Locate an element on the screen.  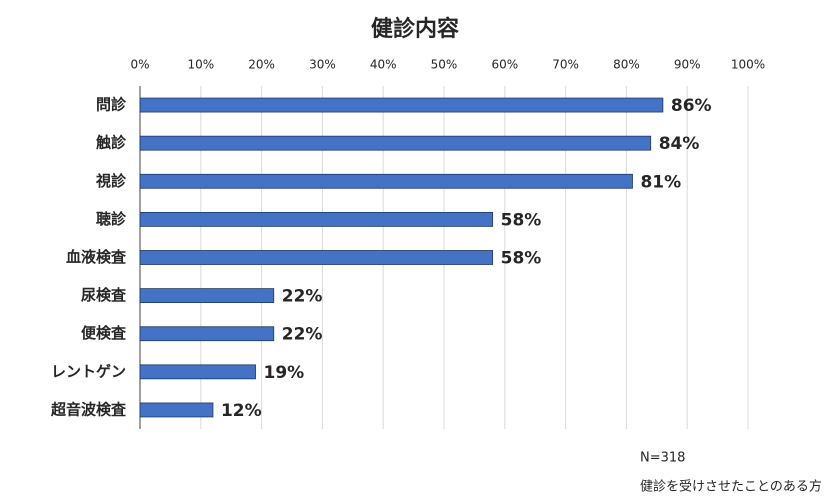
x-tick-label: 80% is located at coordinates (626, 65).